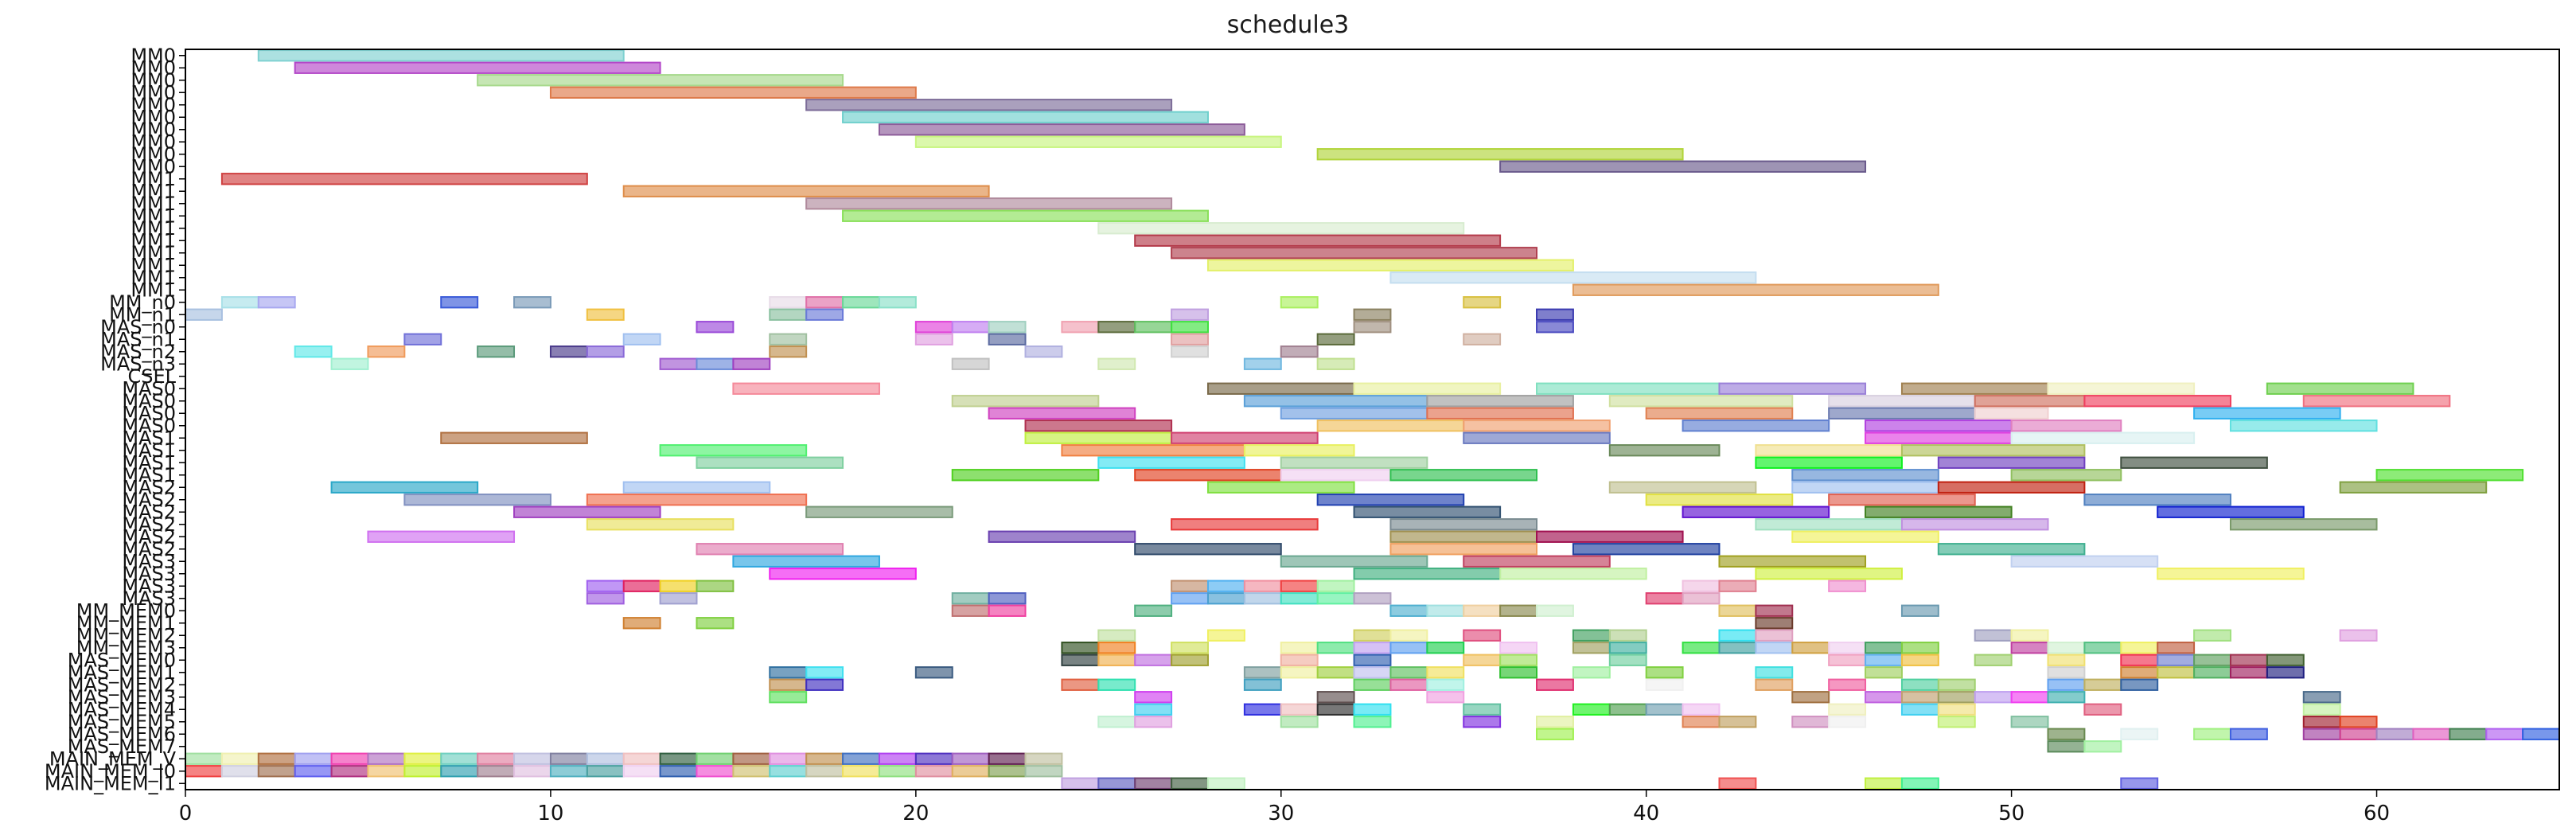 This screenshot has width=2576, height=839. I want to click on y-tick-label: MAS_MEM4, so click(122, 709).